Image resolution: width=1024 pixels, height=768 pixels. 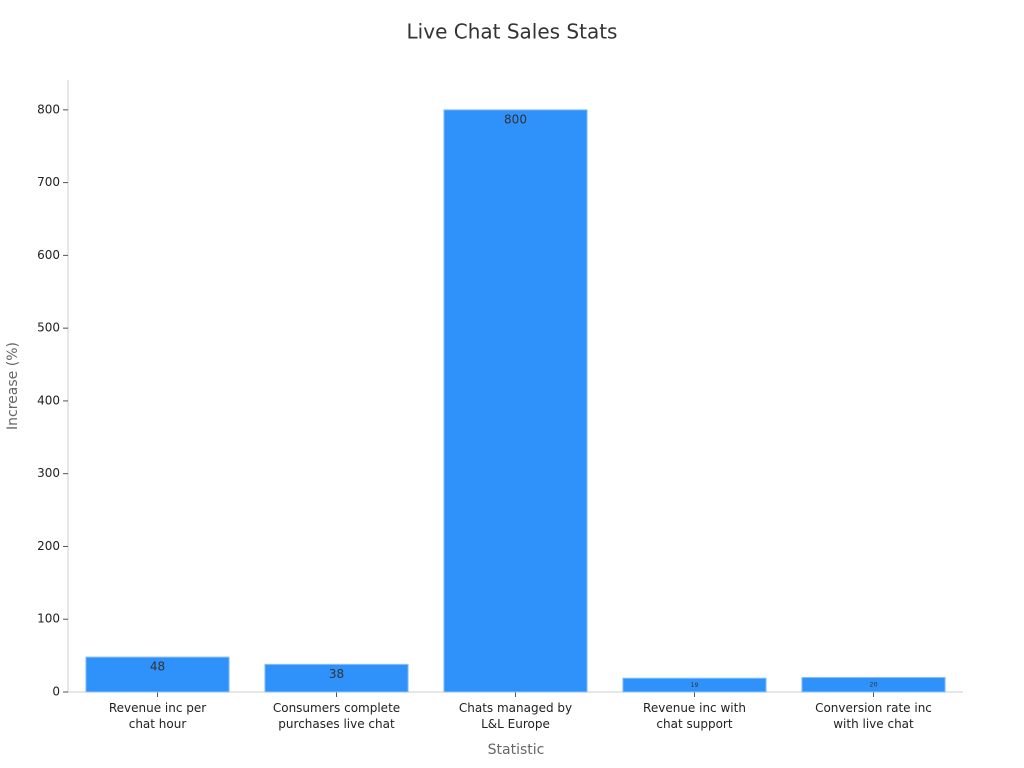 What do you see at coordinates (873, 724) in the screenshot?
I see `x-tick-label-line: with live chat` at bounding box center [873, 724].